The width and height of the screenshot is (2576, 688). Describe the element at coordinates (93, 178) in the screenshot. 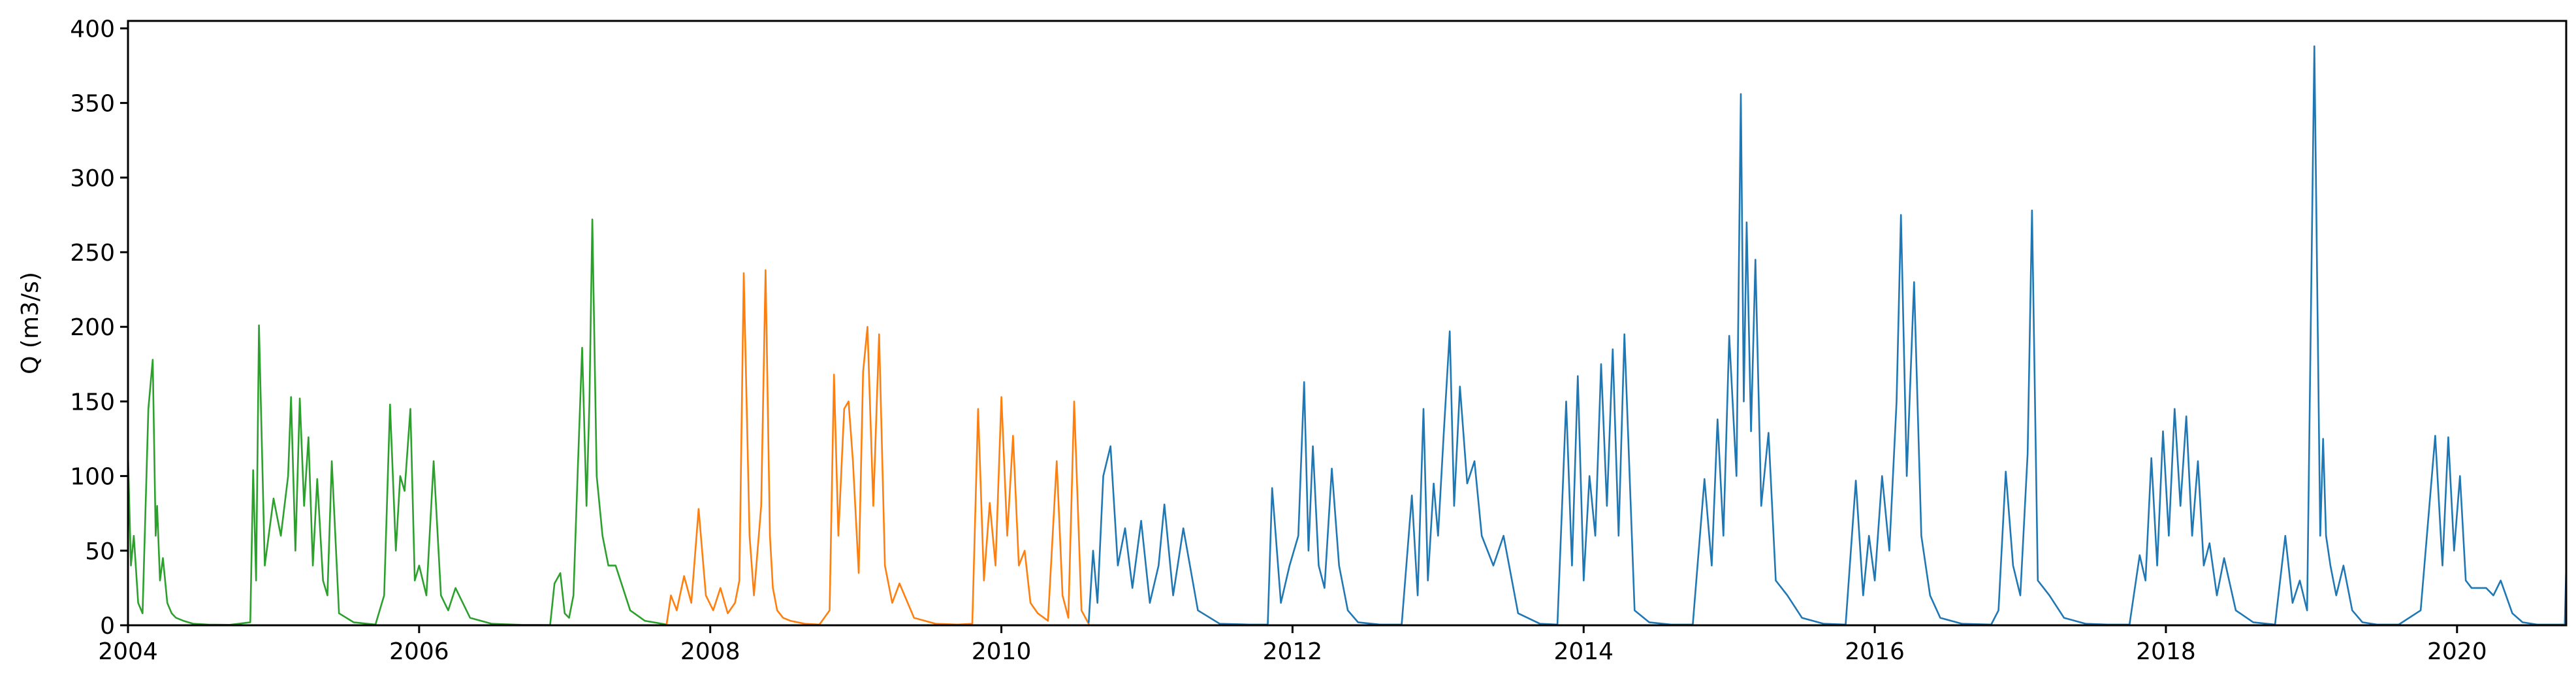

I see `y-tick-label: 300` at that location.